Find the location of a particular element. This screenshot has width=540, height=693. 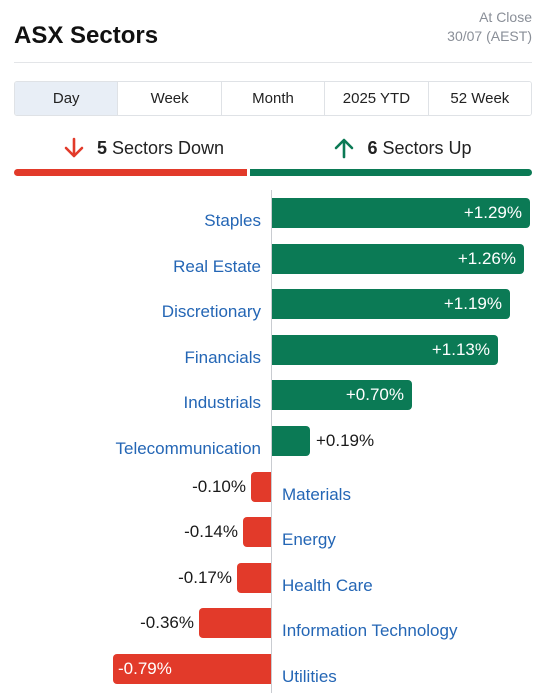

sector-value-label: +0.70% is located at coordinates (374, 395).